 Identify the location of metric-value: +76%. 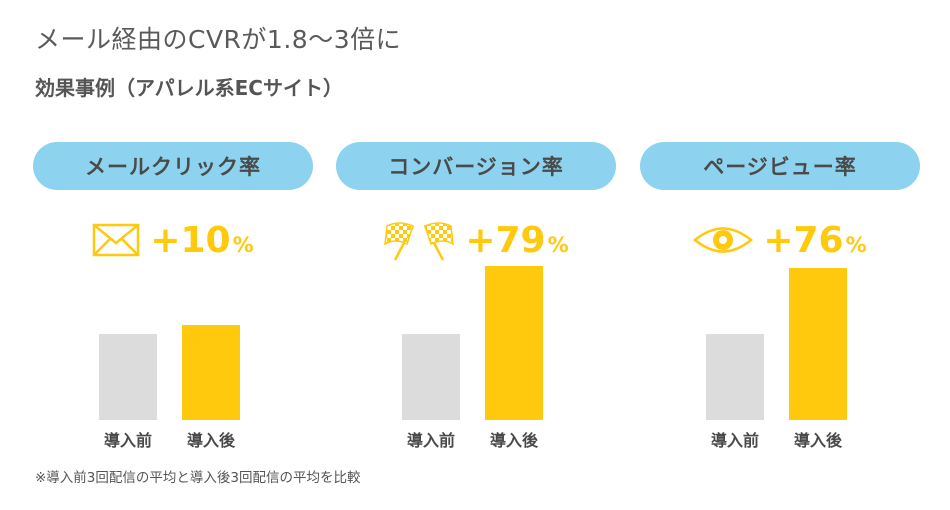
(814, 240).